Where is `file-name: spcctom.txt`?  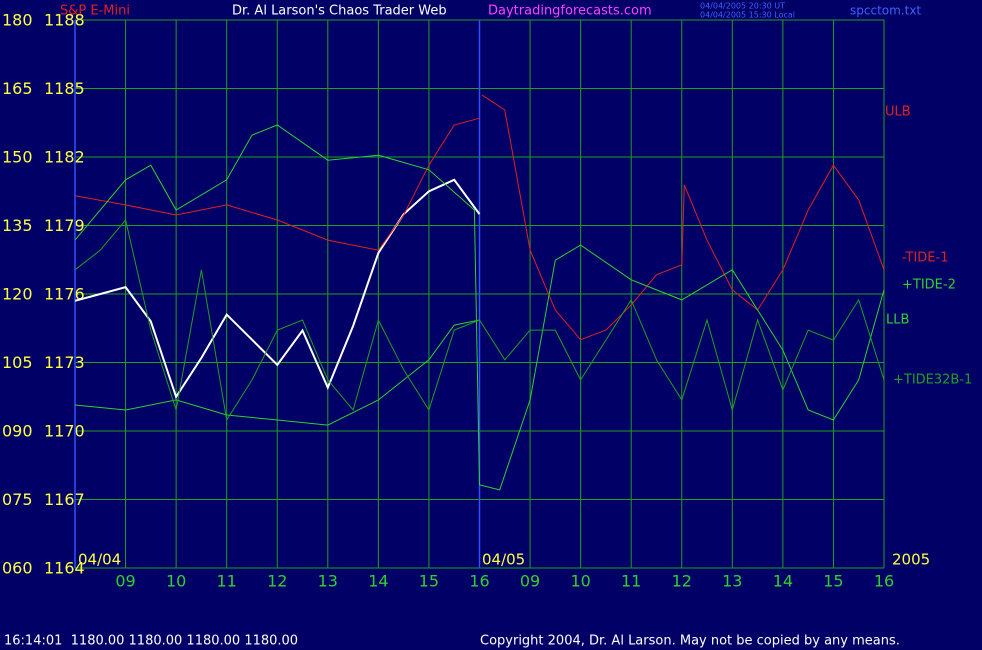
file-name: spcctom.txt is located at coordinates (885, 11).